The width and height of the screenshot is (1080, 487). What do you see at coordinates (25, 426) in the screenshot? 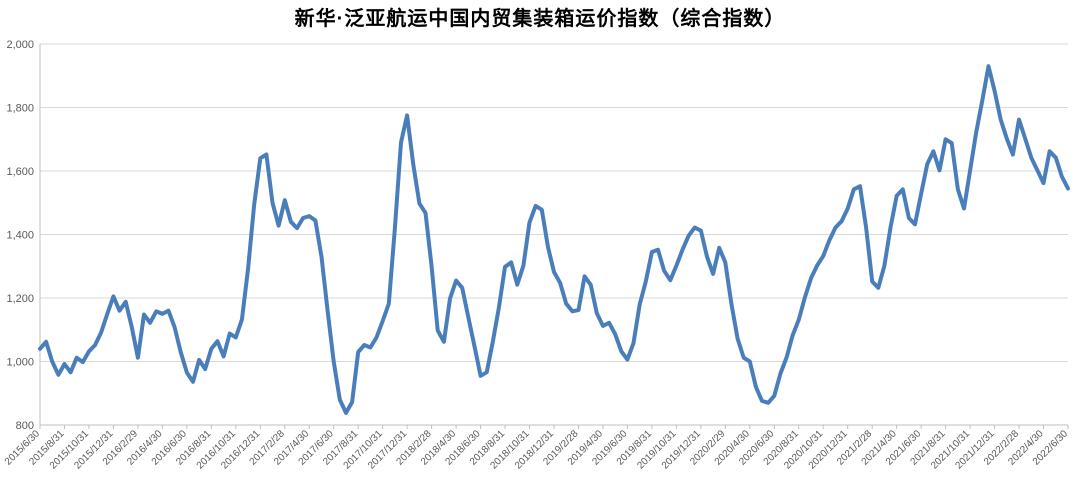
I see `y-axis-tick-label: 800` at bounding box center [25, 426].